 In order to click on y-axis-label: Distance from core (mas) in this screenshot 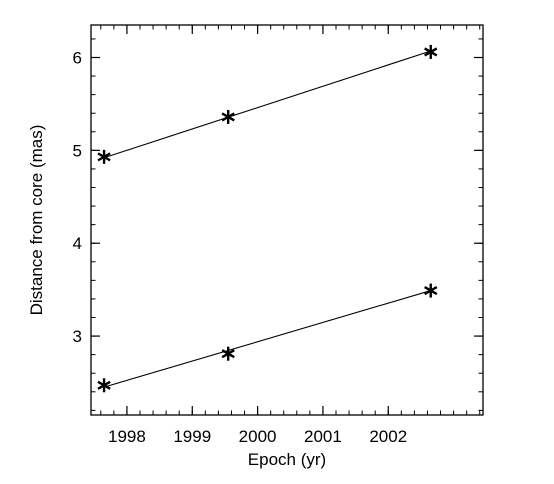, I will do `click(36, 220)`.